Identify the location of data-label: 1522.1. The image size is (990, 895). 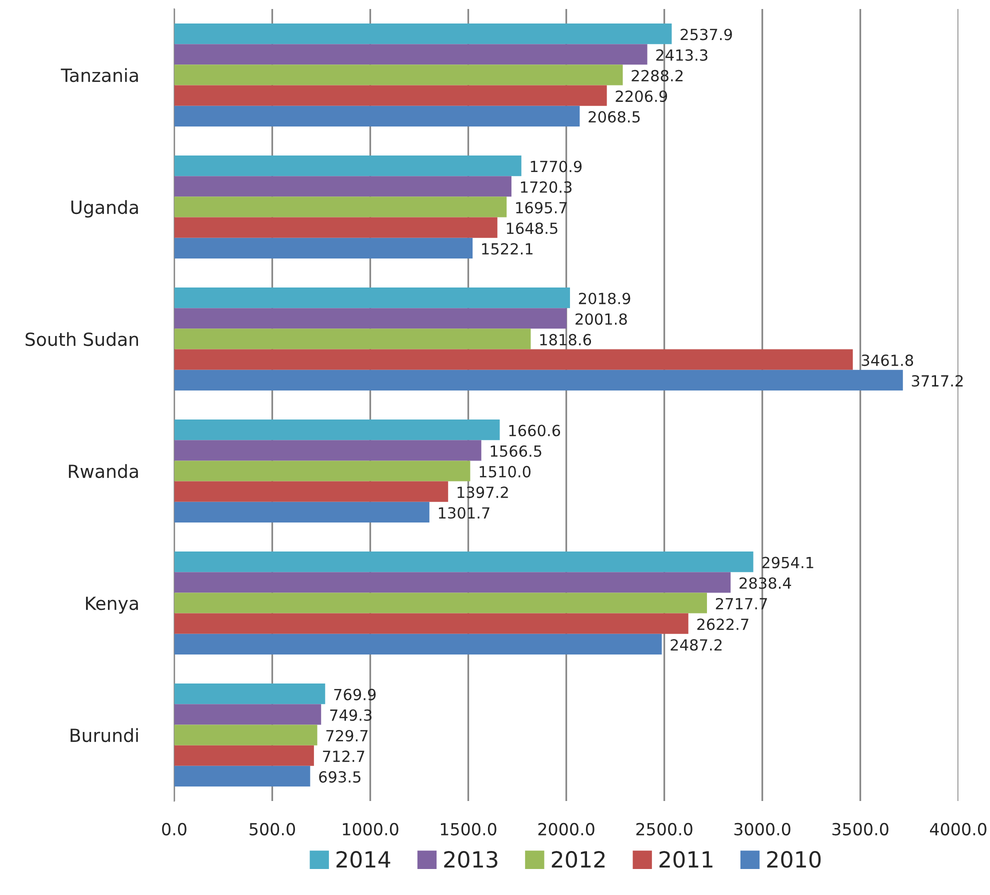
(507, 249).